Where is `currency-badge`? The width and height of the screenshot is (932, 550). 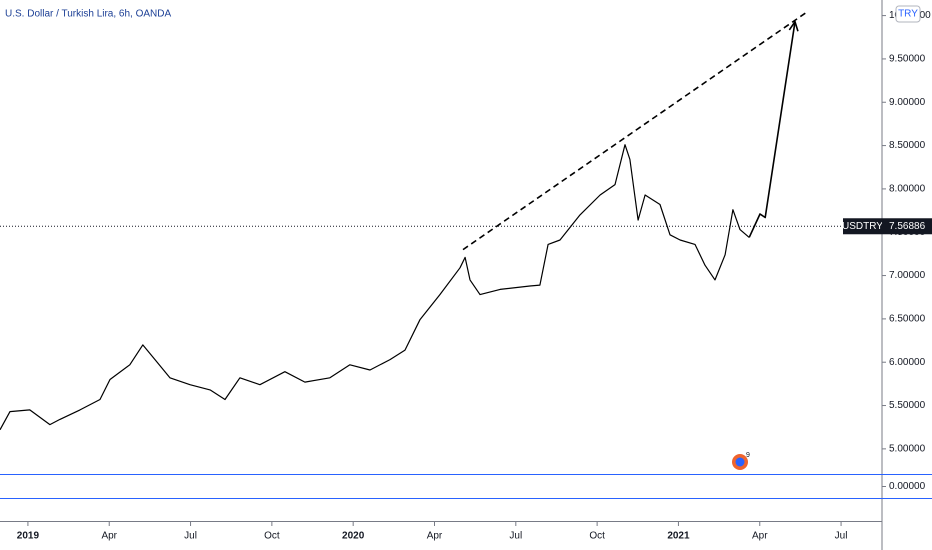 currency-badge is located at coordinates (908, 14).